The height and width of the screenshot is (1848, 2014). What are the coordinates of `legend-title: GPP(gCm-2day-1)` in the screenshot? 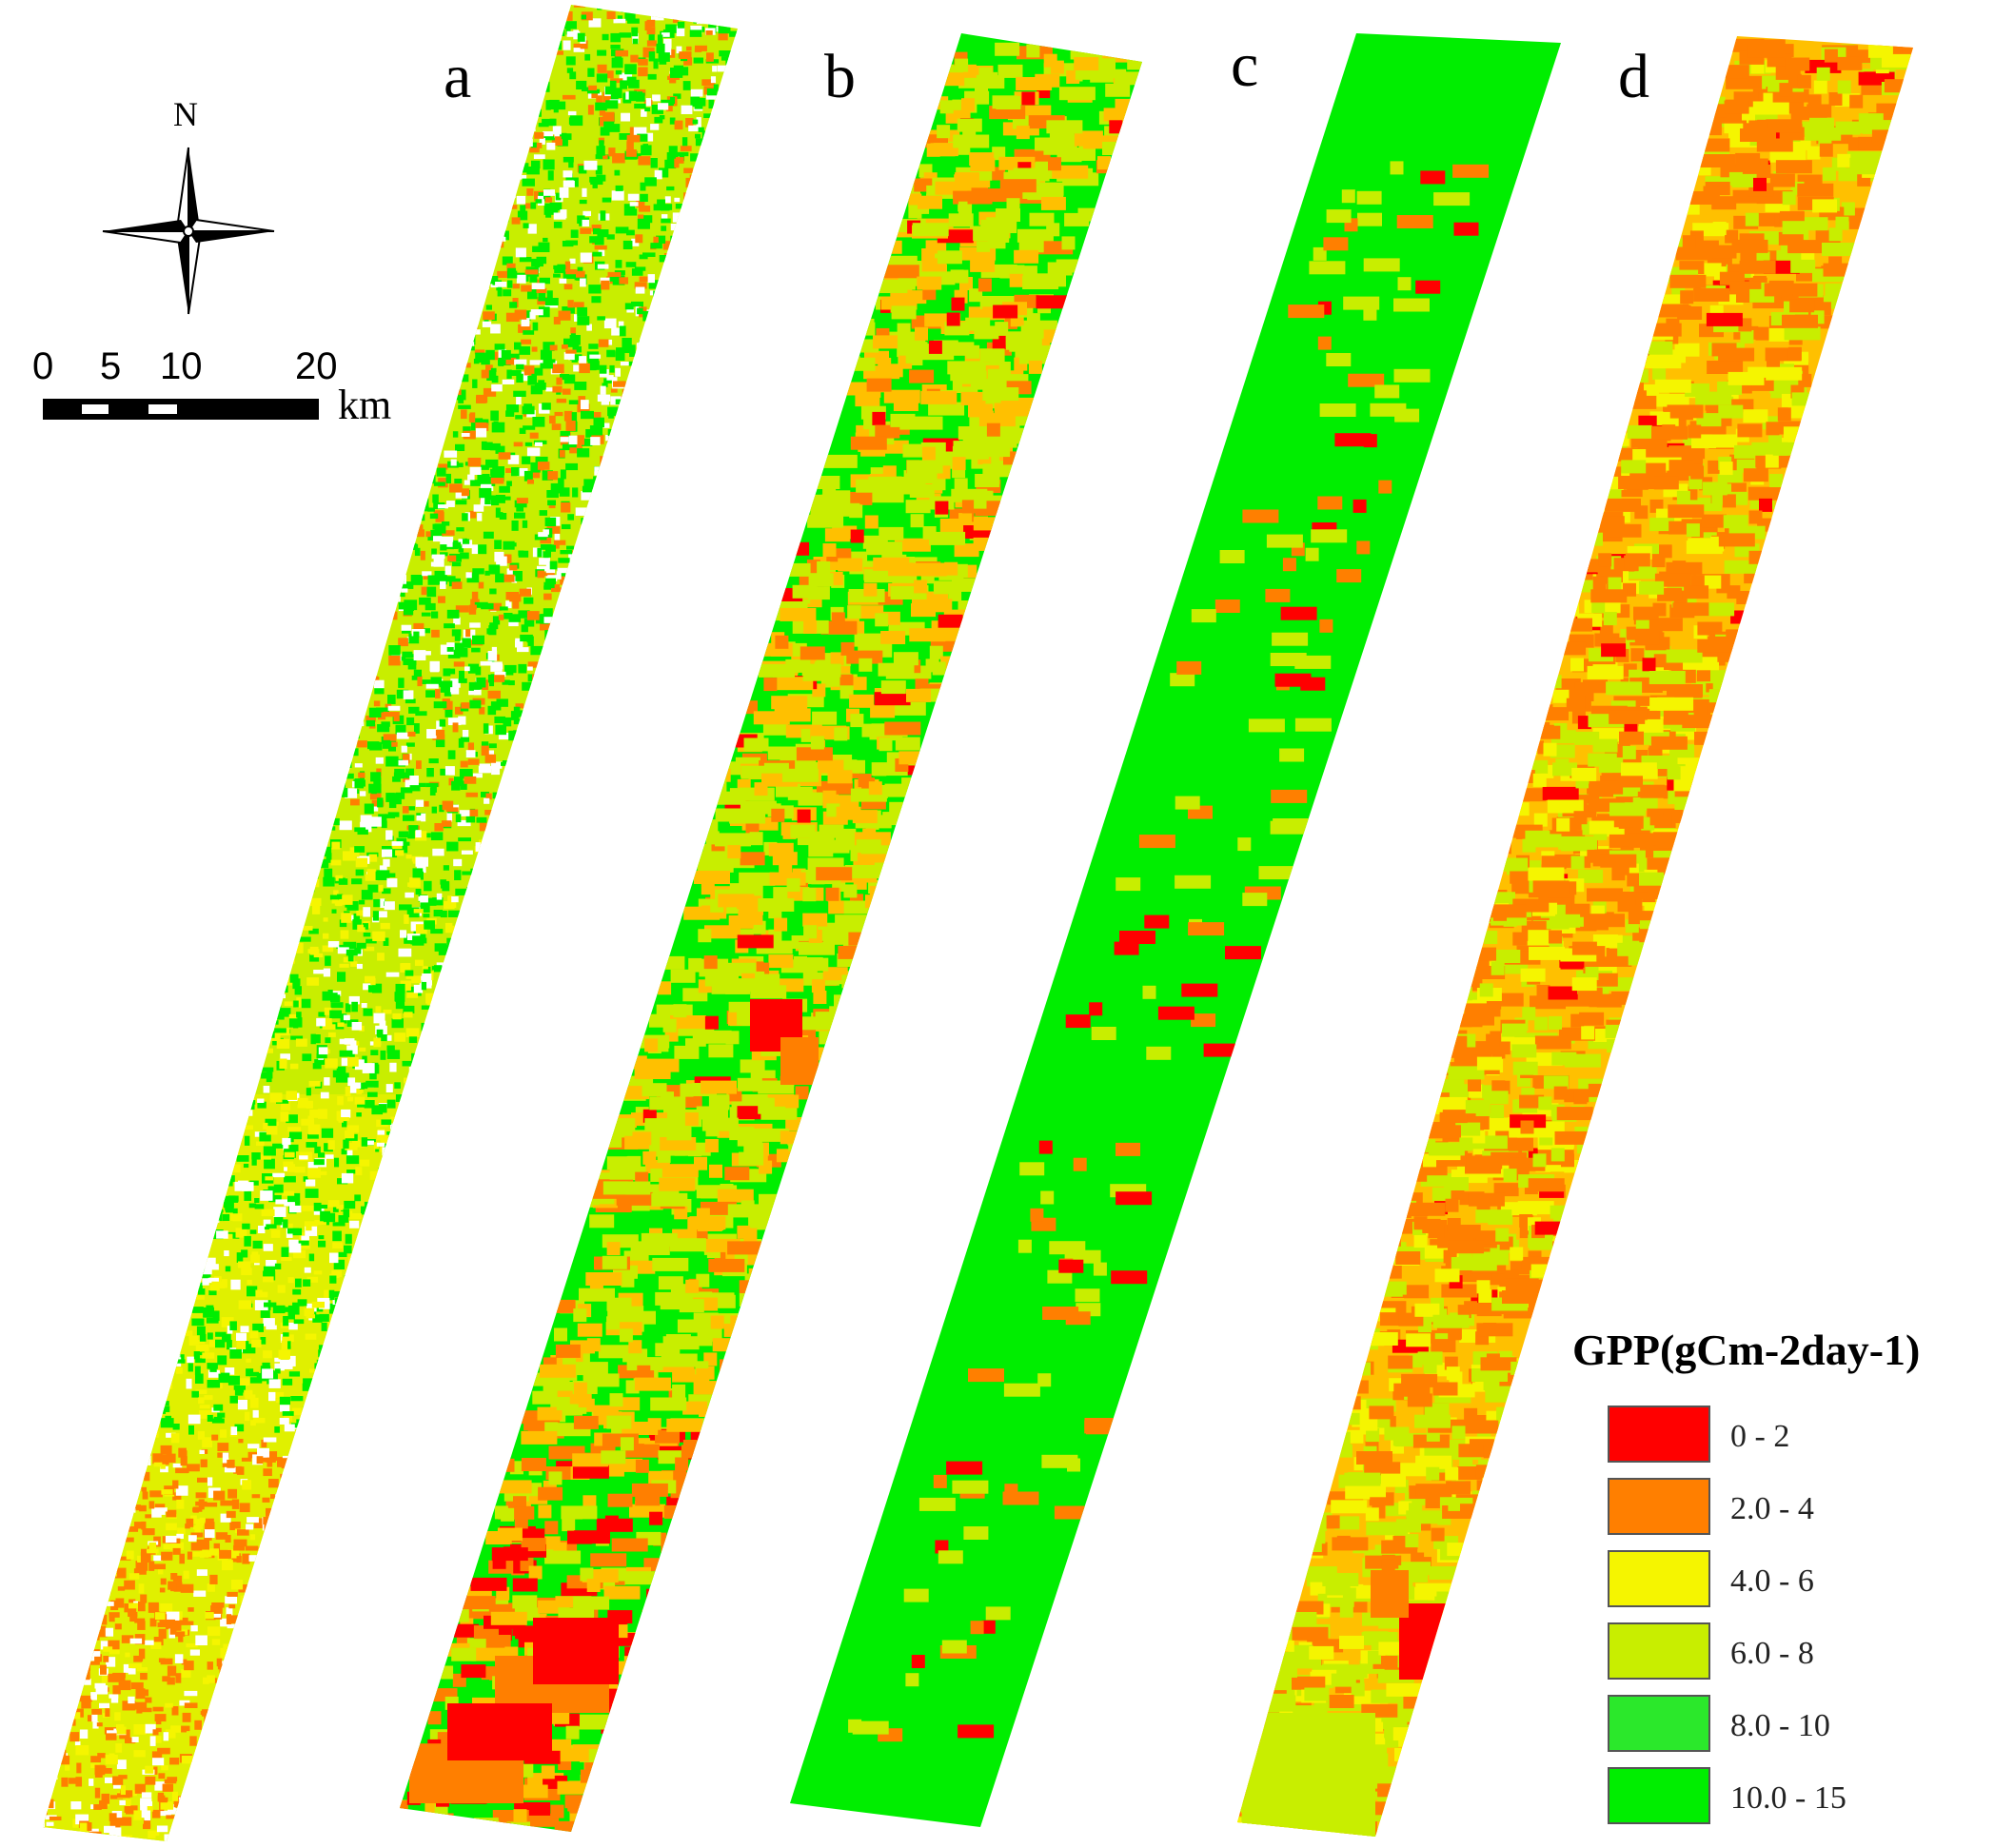 It's located at (1746, 1350).